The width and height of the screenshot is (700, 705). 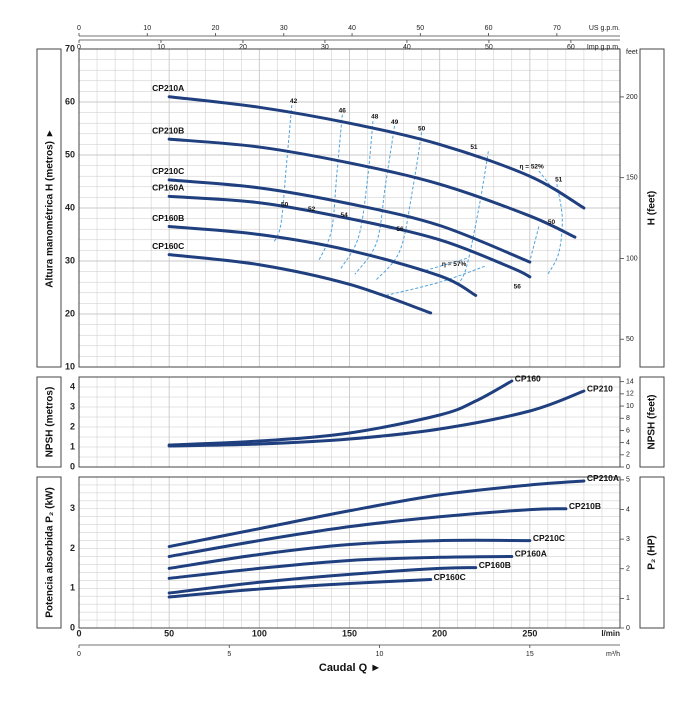 What do you see at coordinates (529, 633) in the screenshot?
I see `x-tick-label: 250` at bounding box center [529, 633].